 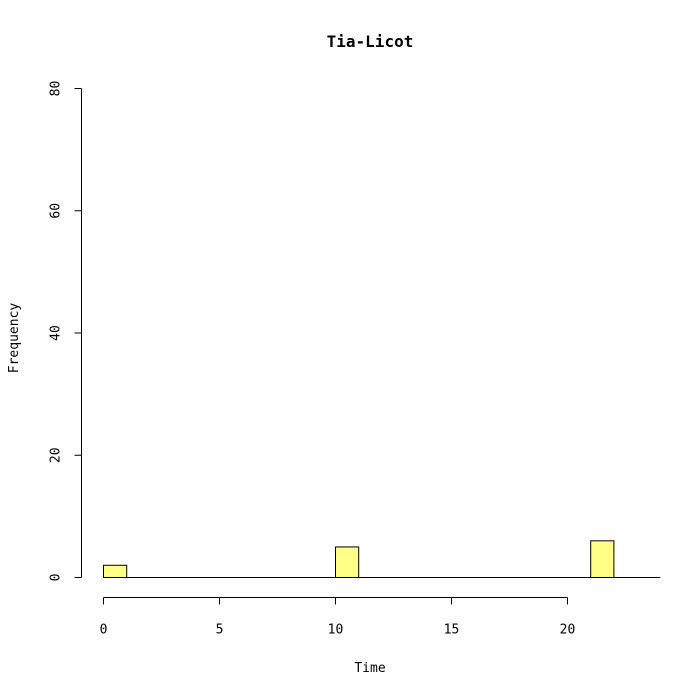 I want to click on y-axis: 0 20 40 60 80, so click(x=65, y=331).